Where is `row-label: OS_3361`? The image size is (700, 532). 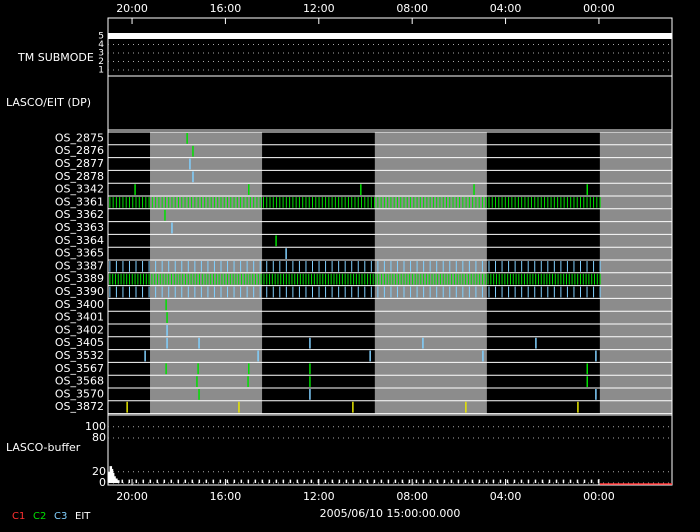
row-label: OS_3361 is located at coordinates (79, 201).